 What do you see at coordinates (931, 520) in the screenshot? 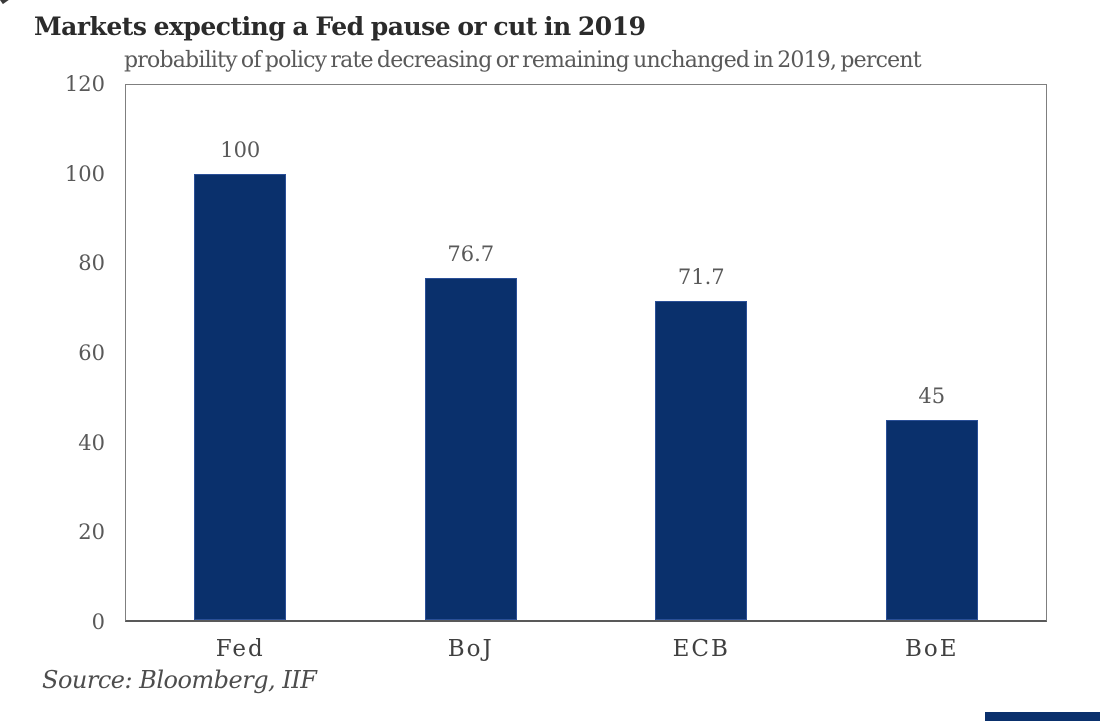
I see `bar-BoE` at bounding box center [931, 520].